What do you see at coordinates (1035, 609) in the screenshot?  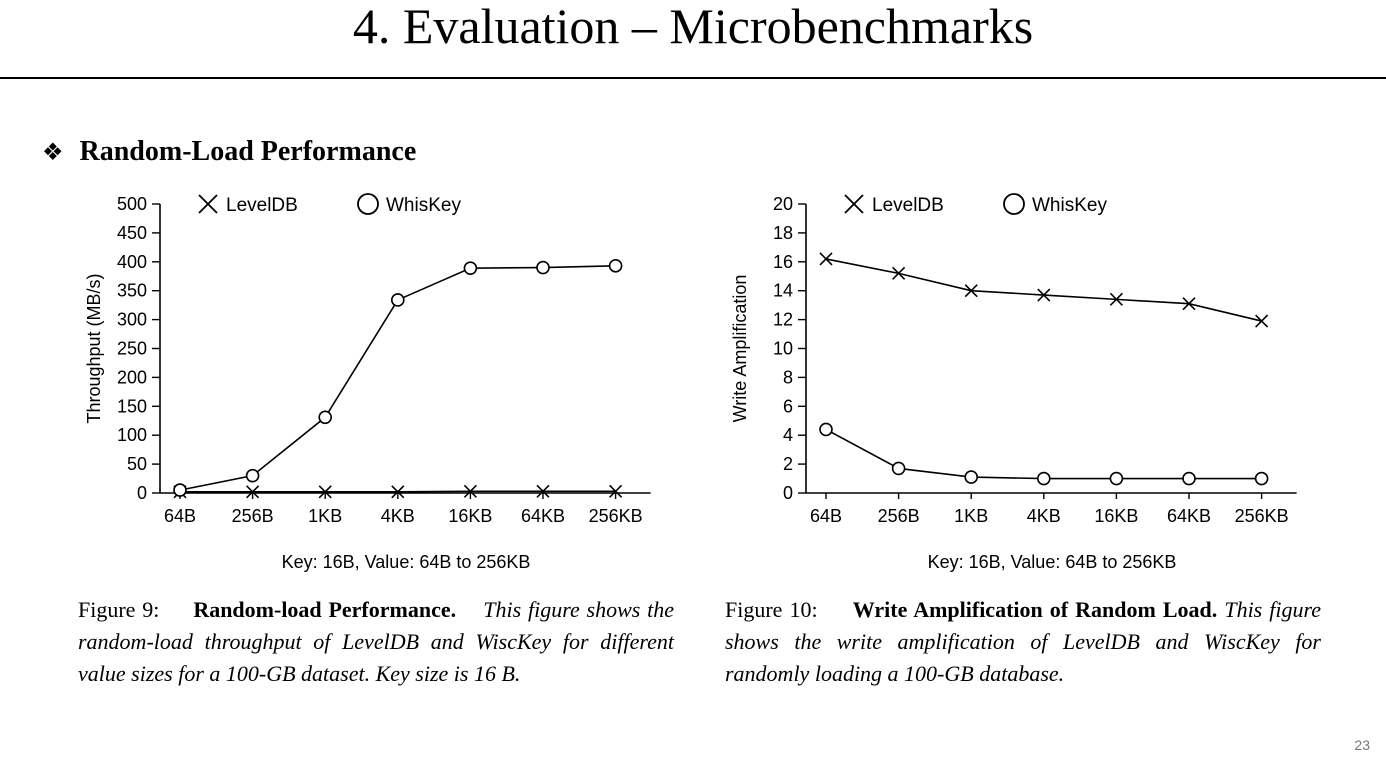 I see `caption-title: Write Amplification of Random Load.` at bounding box center [1035, 609].